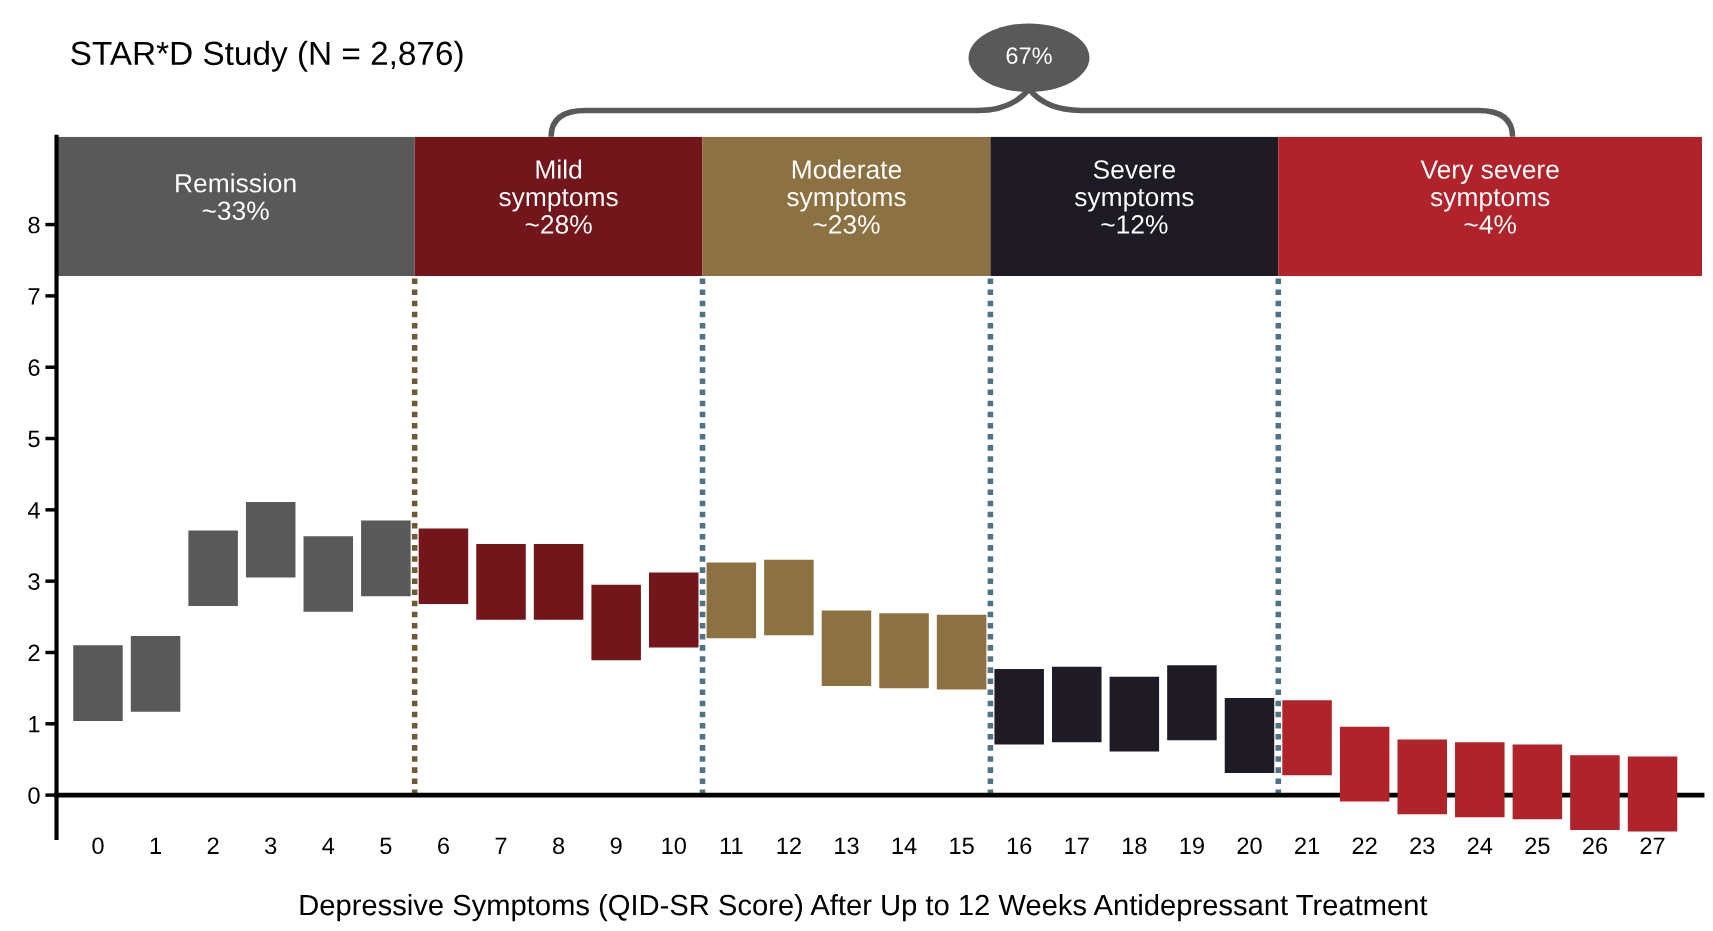 The height and width of the screenshot is (931, 1713). I want to click on y-tick-label: 2, so click(34, 653).